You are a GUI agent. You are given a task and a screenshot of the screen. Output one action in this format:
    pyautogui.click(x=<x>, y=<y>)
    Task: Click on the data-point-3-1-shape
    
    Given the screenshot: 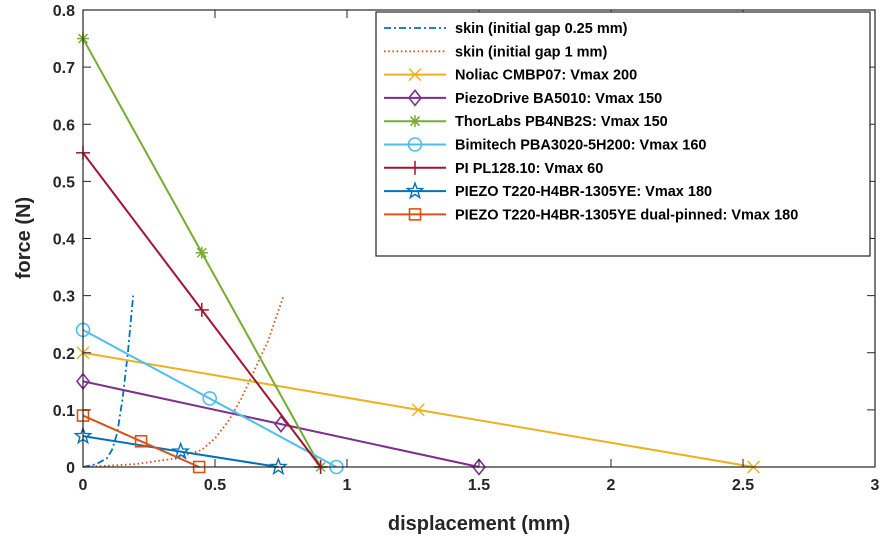 What is the action you would take?
    pyautogui.click(x=281, y=424)
    